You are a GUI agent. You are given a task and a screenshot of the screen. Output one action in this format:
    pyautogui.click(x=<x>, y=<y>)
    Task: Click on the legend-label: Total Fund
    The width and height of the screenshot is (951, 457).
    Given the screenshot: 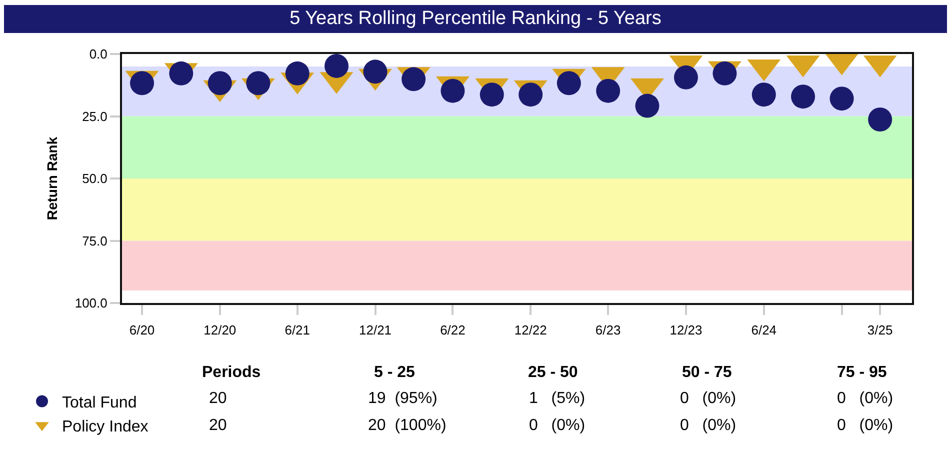 What is the action you would take?
    pyautogui.click(x=99, y=403)
    